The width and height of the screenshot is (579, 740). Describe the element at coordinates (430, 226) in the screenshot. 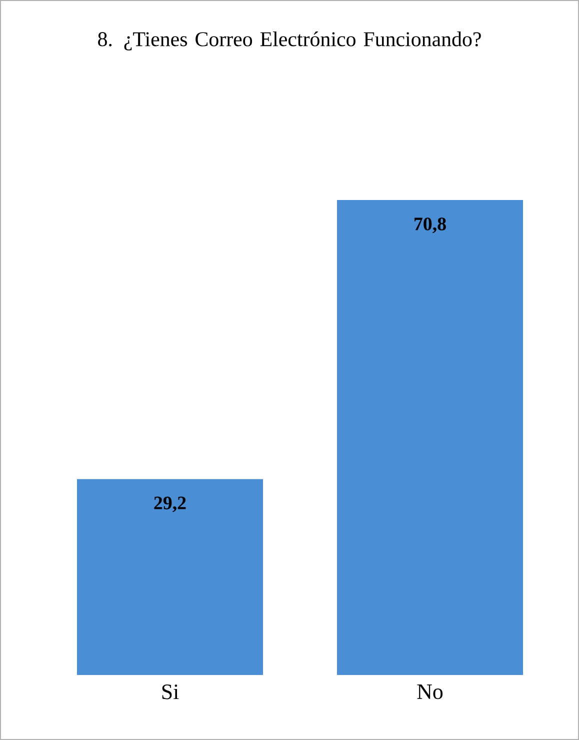

I see `data-label: 70,8` at that location.